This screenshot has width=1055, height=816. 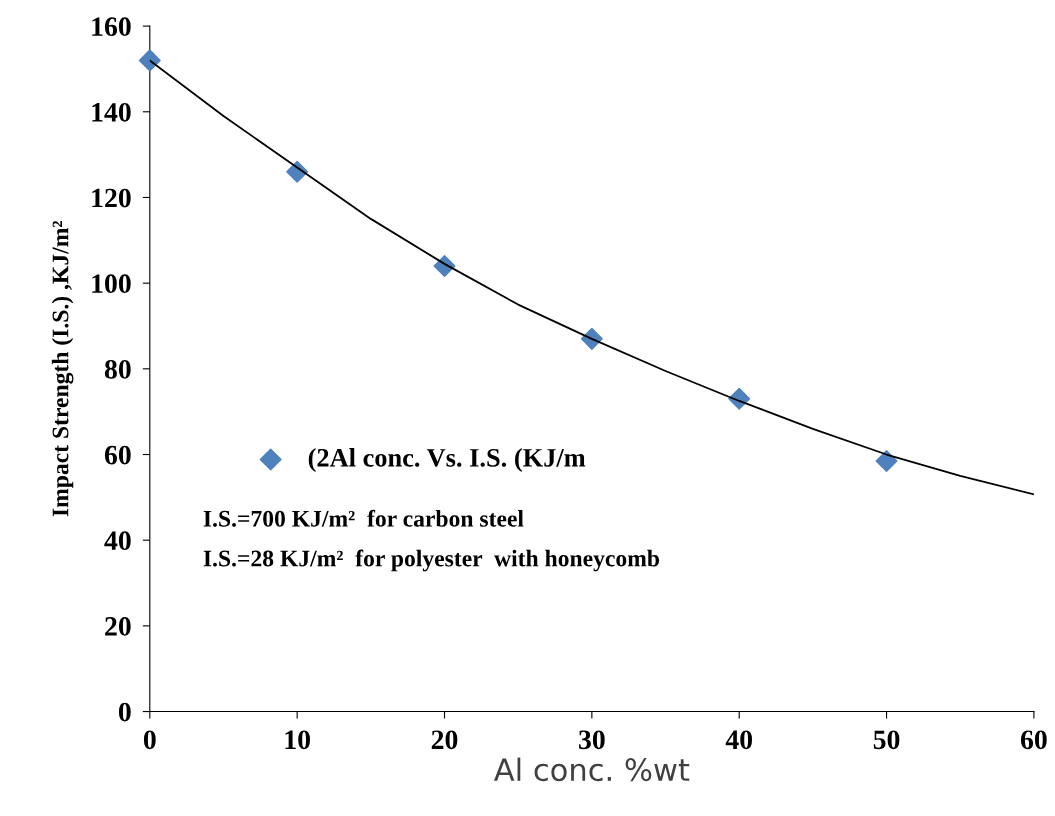 I want to click on x-axis-title: Al conc. %wt, so click(x=592, y=769).